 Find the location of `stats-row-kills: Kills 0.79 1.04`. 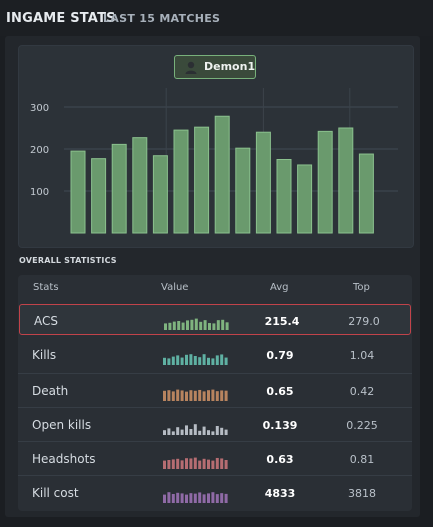

stats-row-kills: Kills 0.79 1.04 is located at coordinates (215, 355).